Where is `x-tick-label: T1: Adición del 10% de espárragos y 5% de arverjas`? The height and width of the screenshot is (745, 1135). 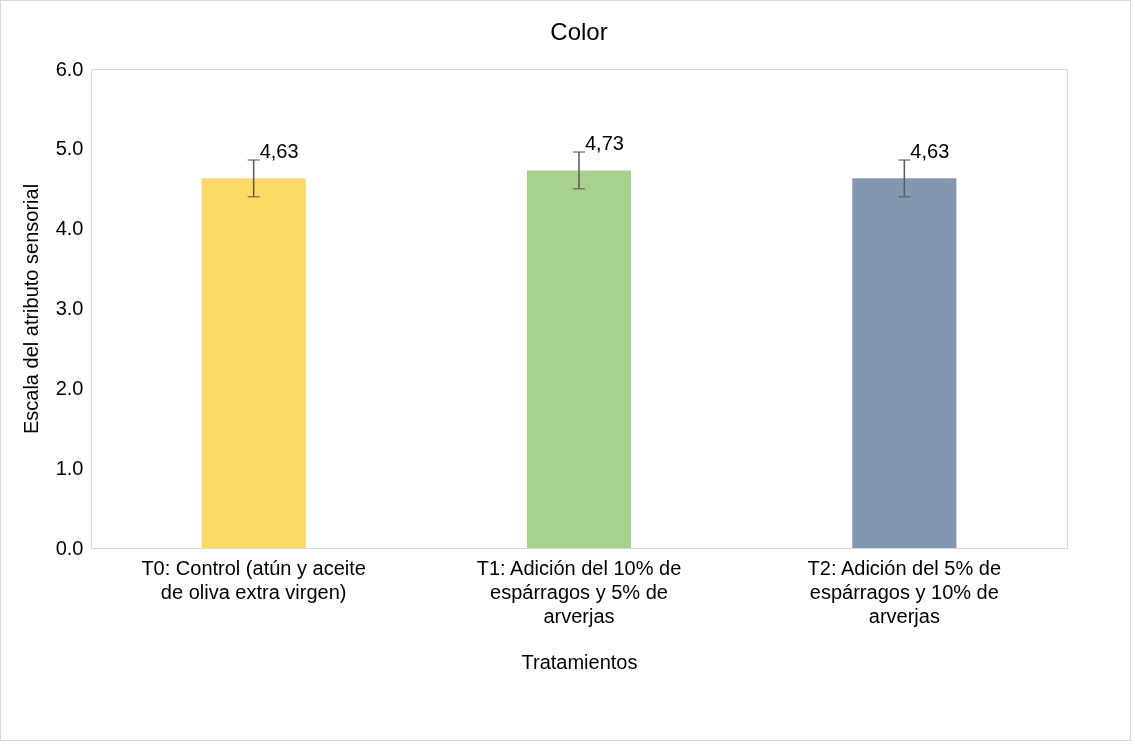
x-tick-label: T1: Adición del 10% de espárragos y 5% de arverjas is located at coordinates (579, 591).